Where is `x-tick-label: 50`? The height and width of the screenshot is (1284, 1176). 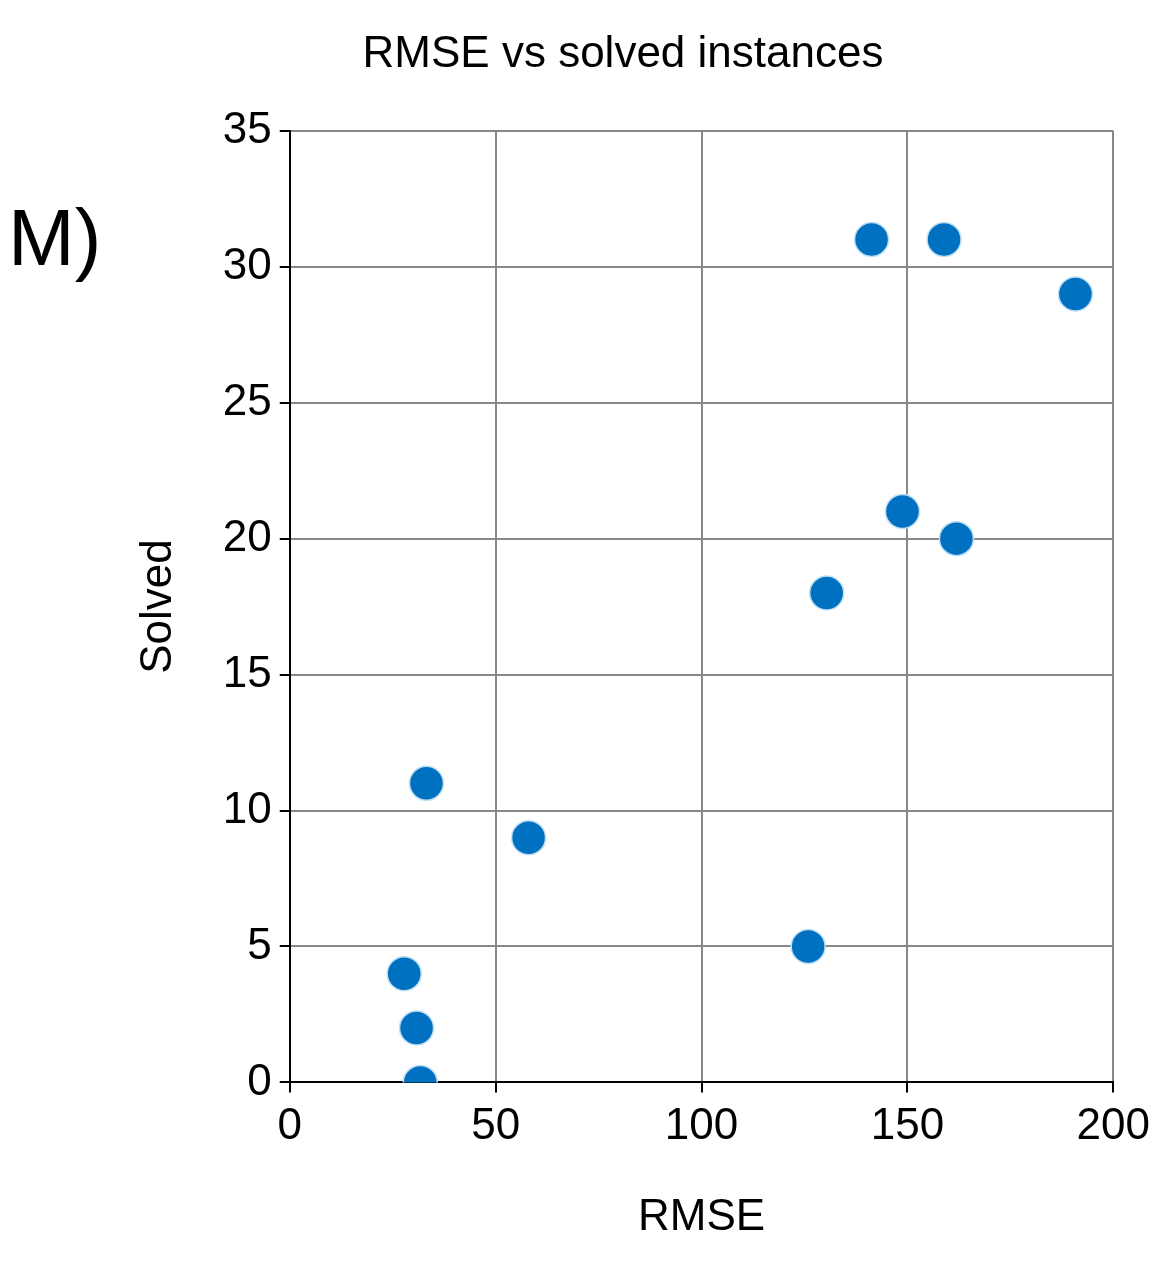 x-tick-label: 50 is located at coordinates (496, 1123).